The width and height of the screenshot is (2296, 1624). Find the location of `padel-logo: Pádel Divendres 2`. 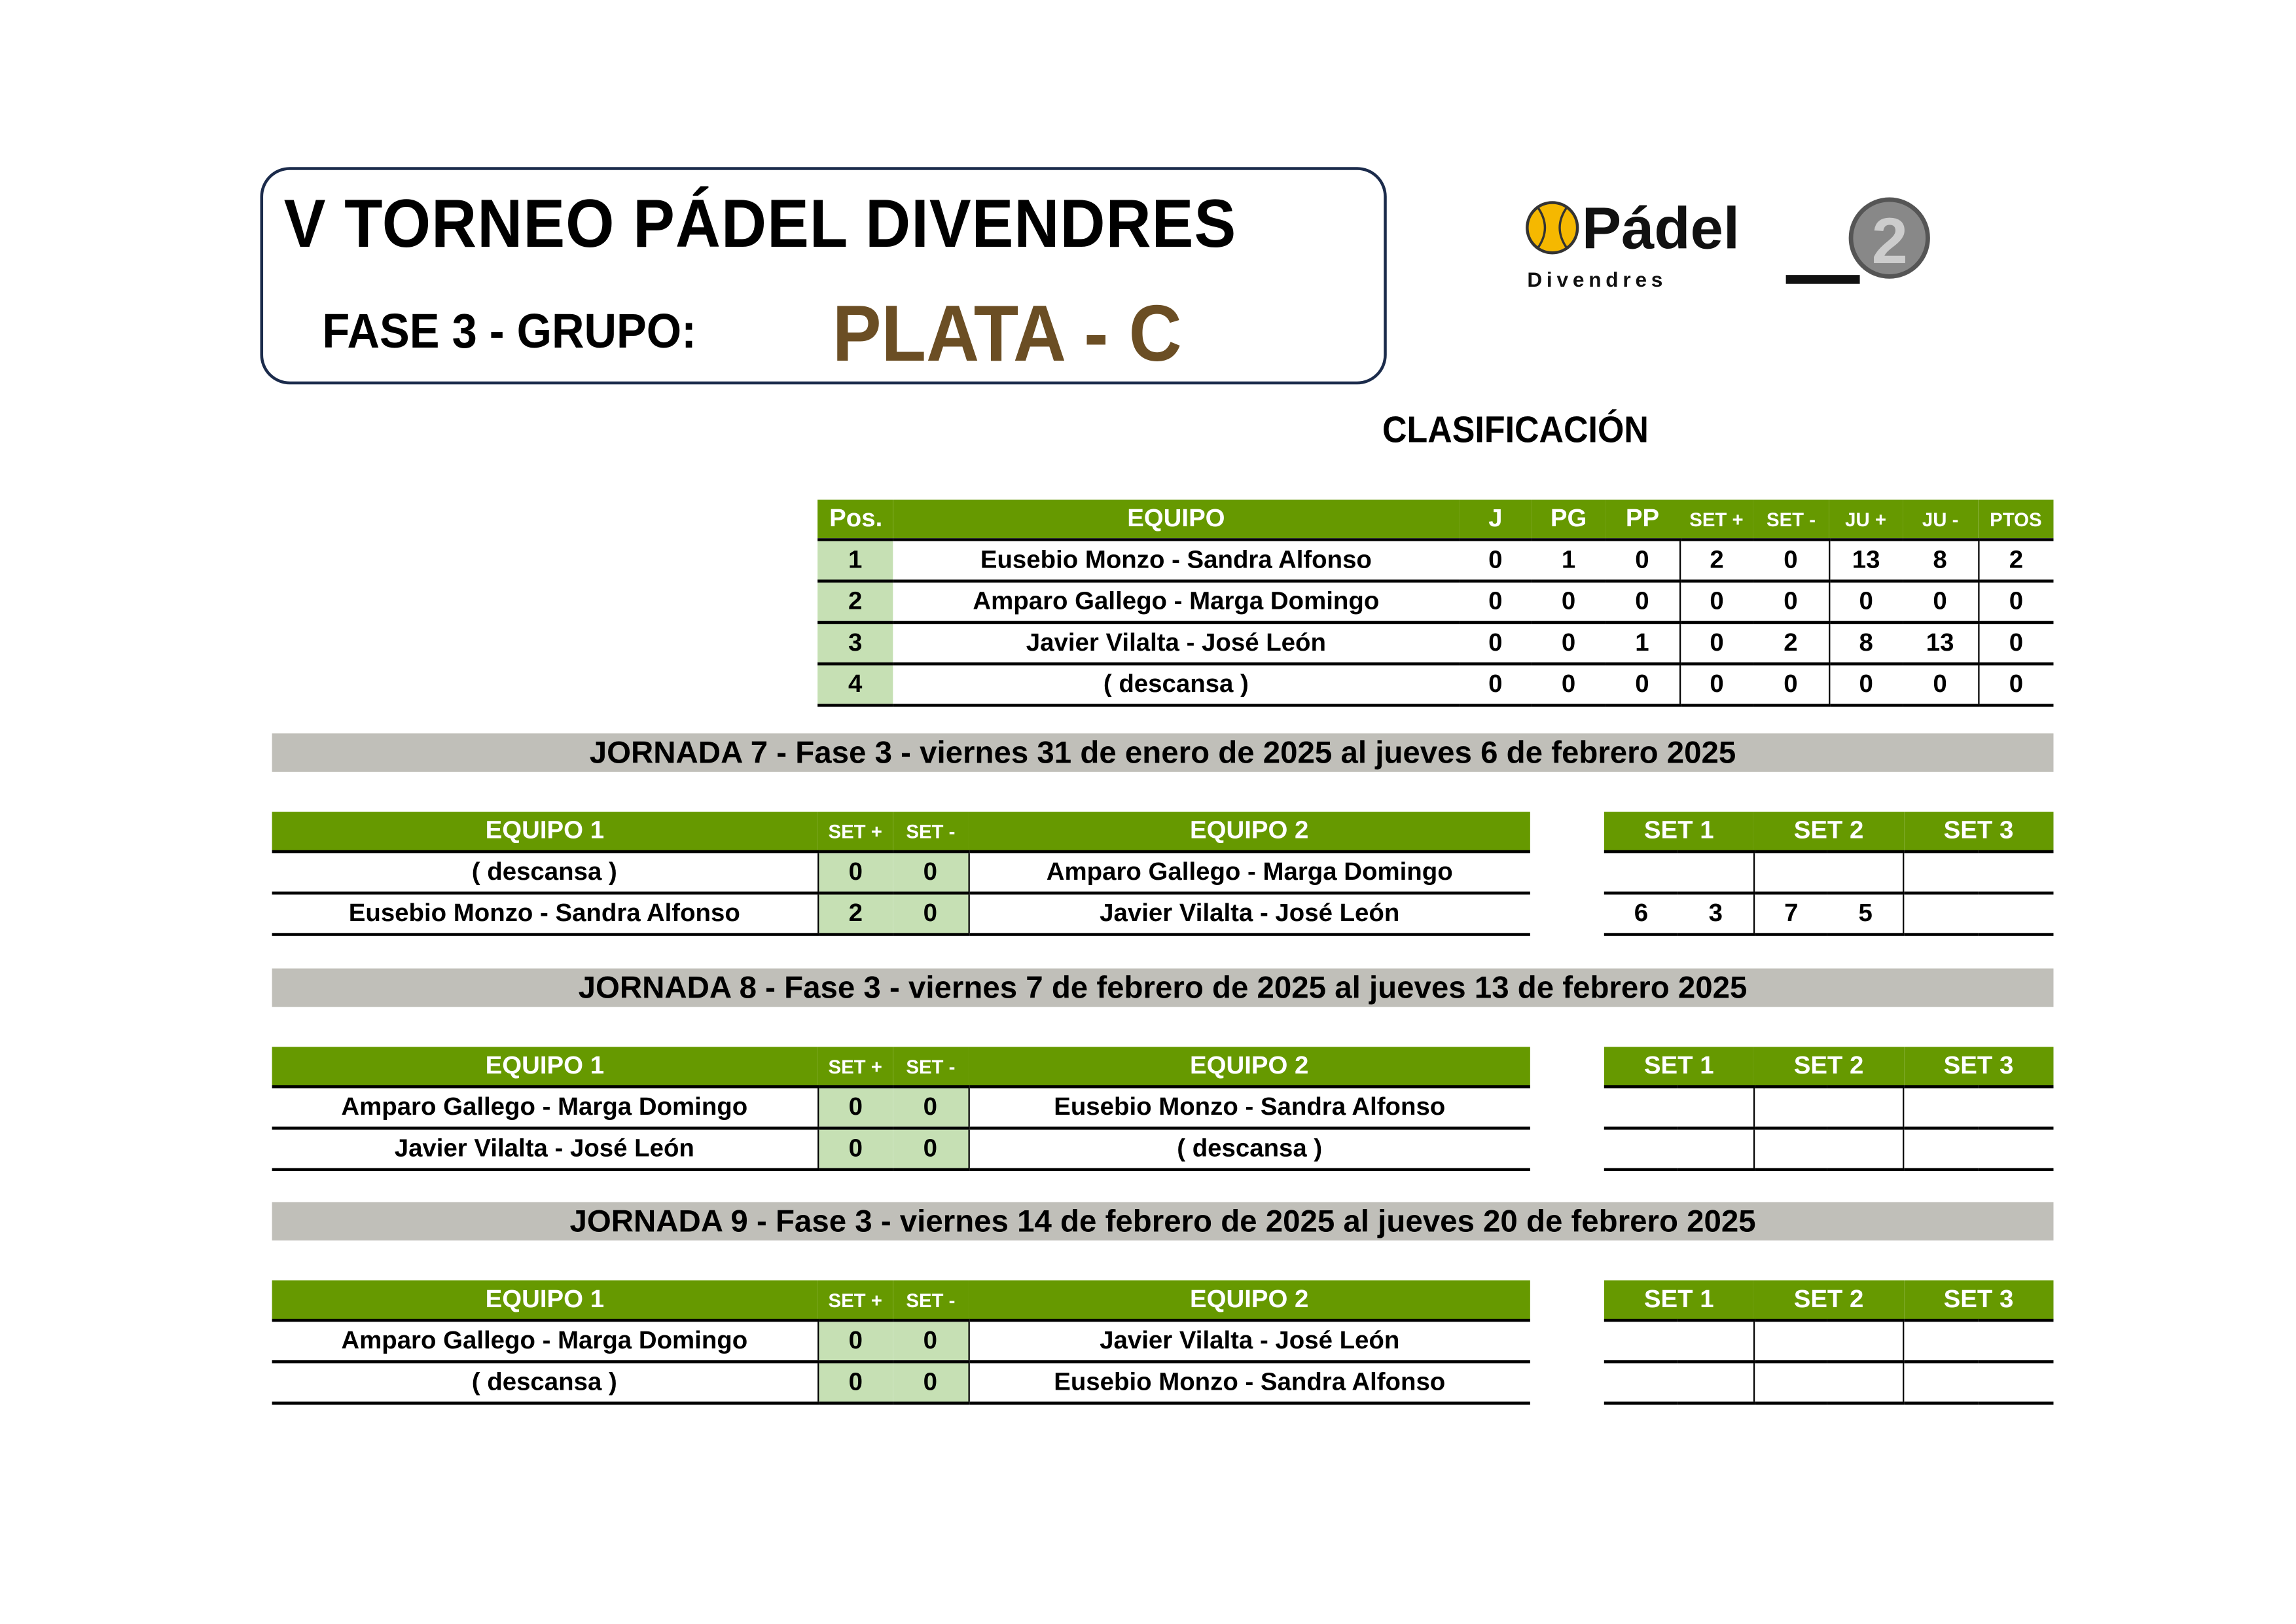

padel-logo: Pádel Divendres 2 is located at coordinates (1728, 243).